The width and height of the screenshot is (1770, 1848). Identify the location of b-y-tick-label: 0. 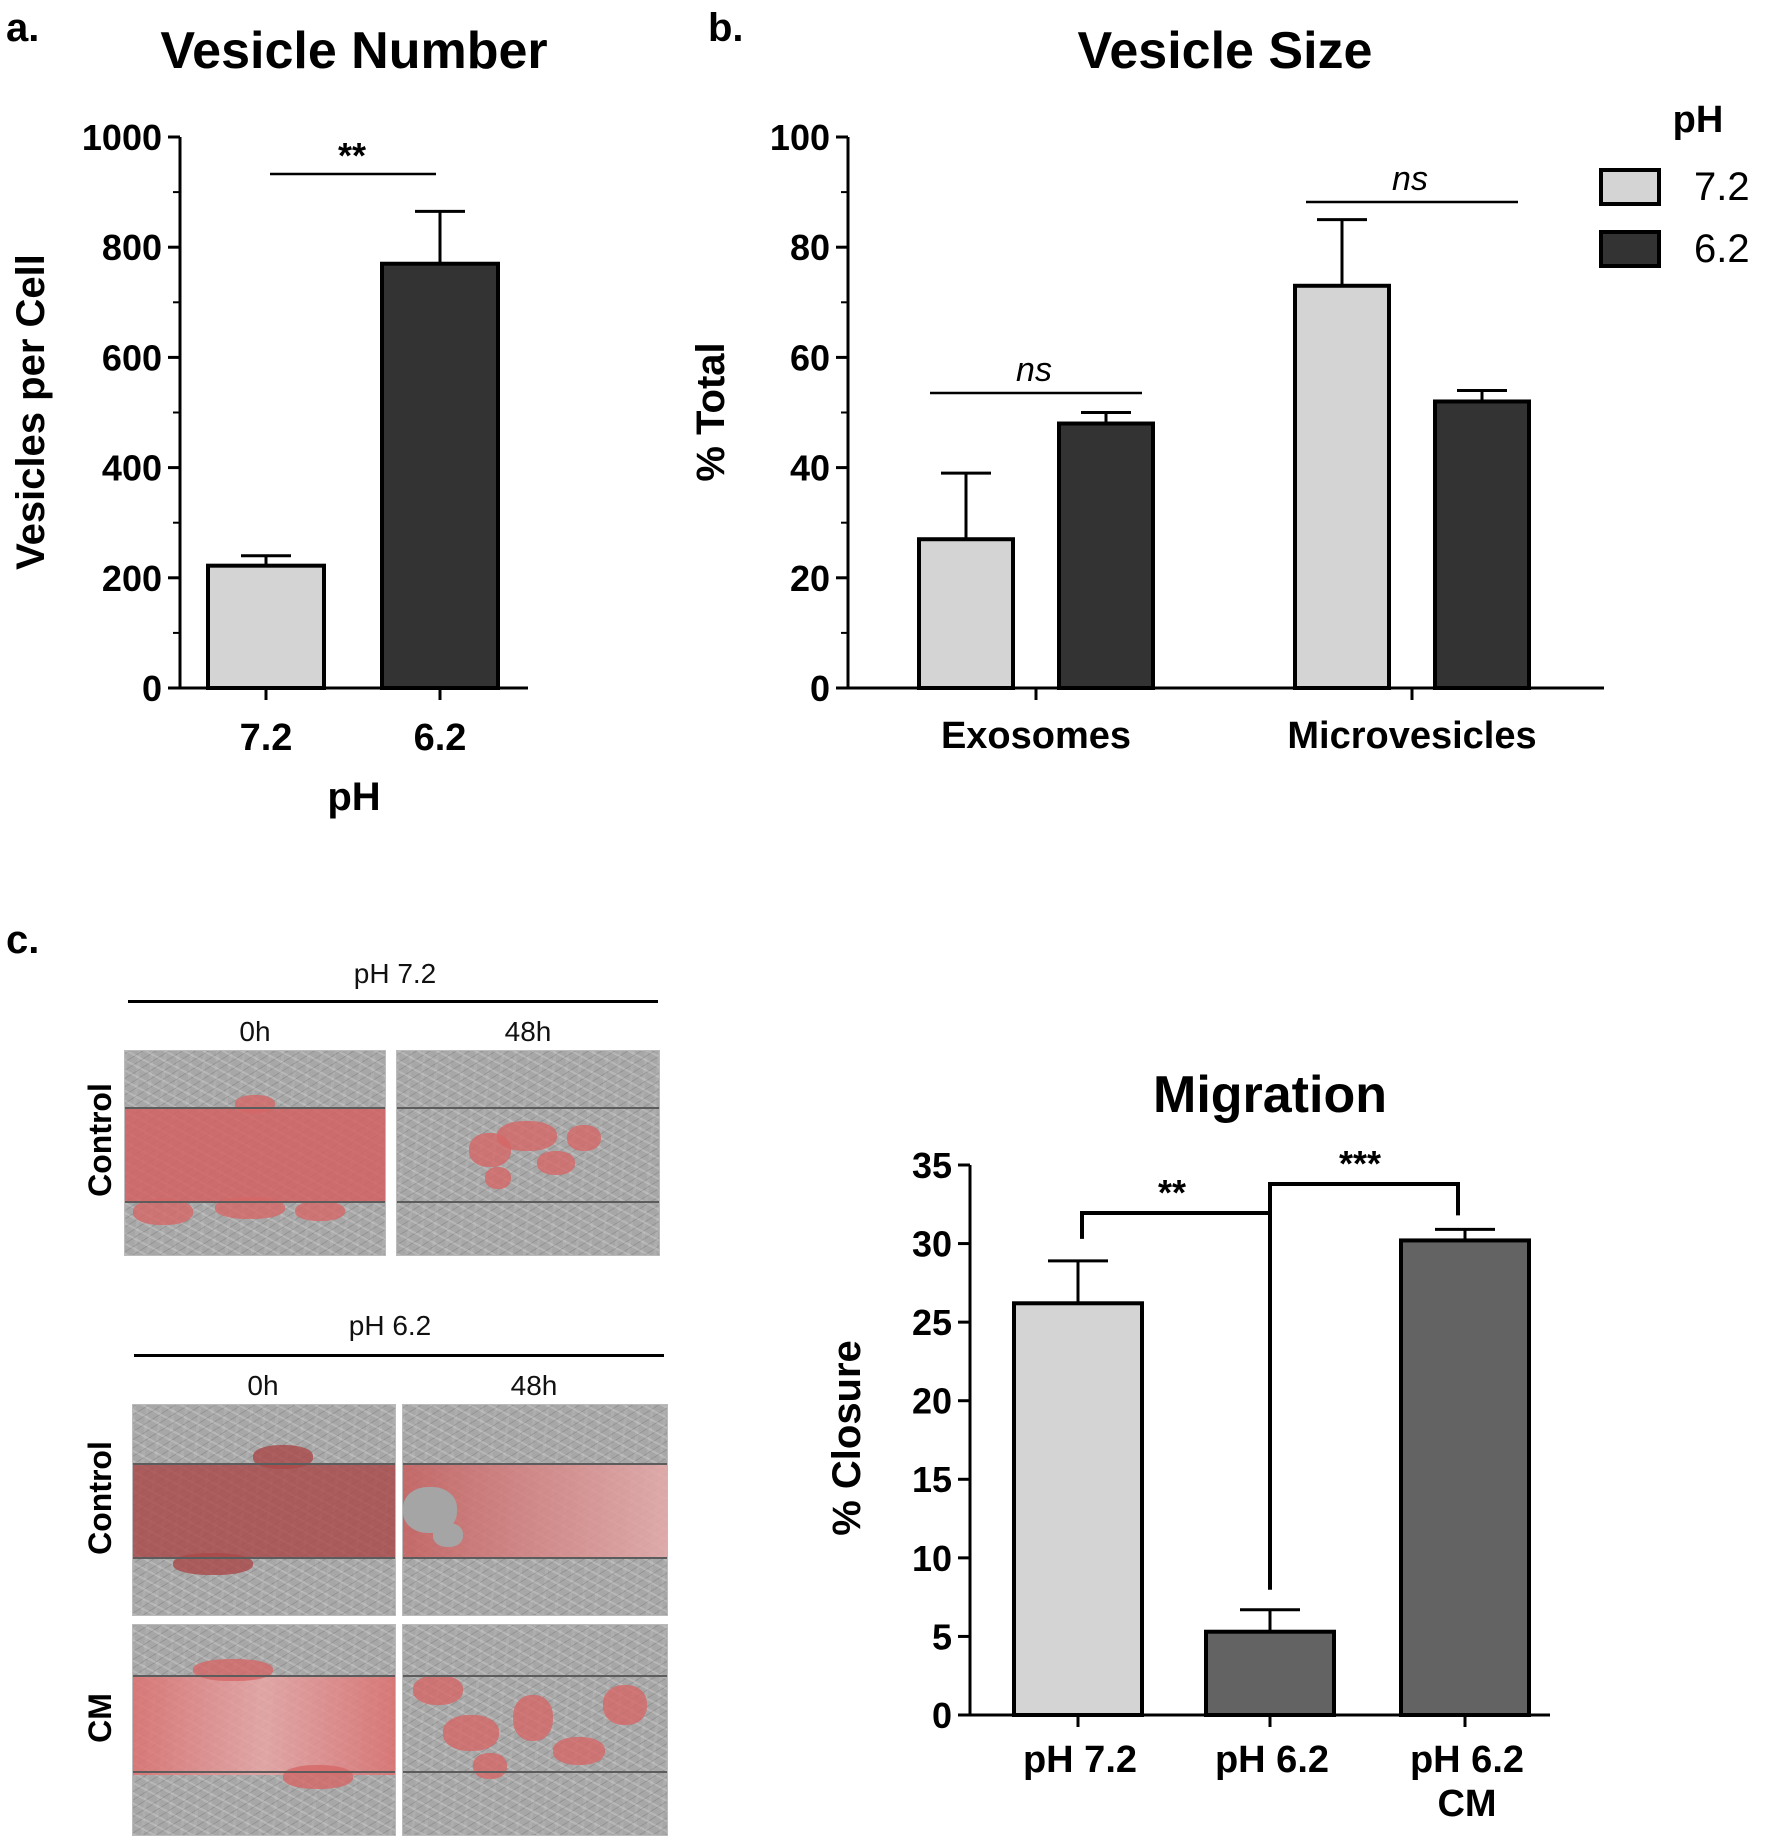
(820, 688).